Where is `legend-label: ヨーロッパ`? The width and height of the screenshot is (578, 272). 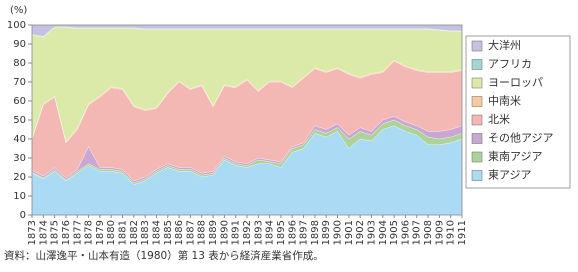 legend-label: ヨーロッパ is located at coordinates (515, 82).